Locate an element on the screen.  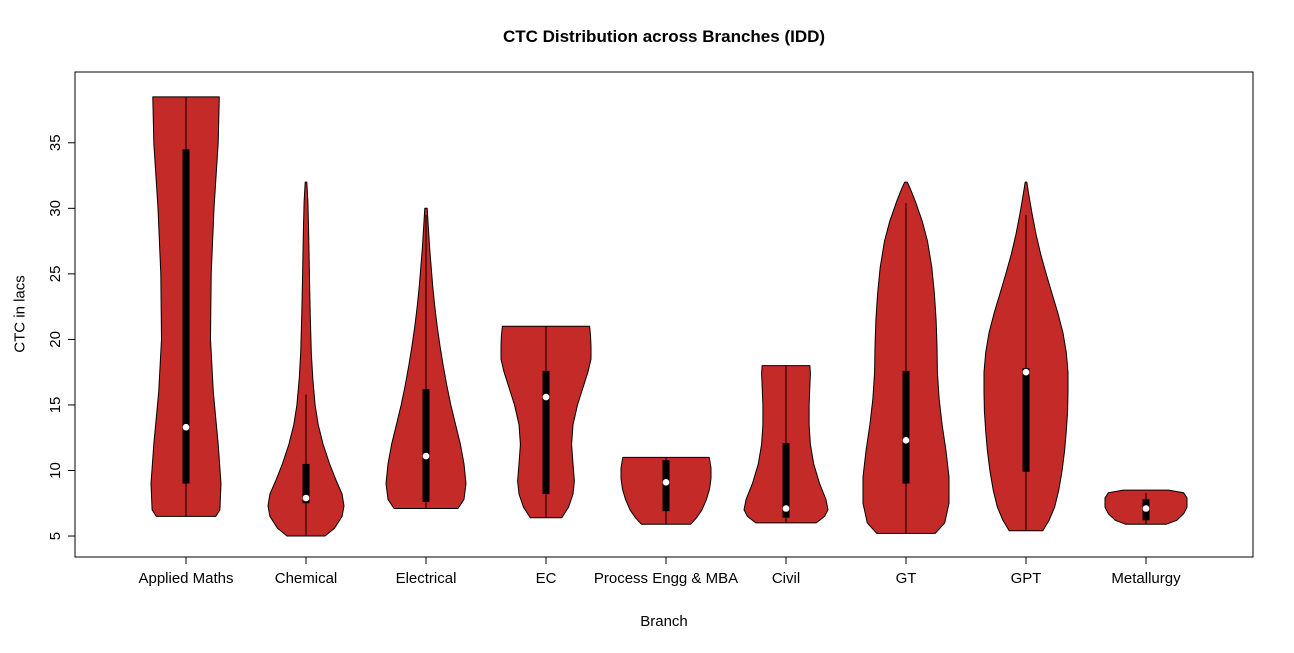
violin-shape is located at coordinates (306, 359).